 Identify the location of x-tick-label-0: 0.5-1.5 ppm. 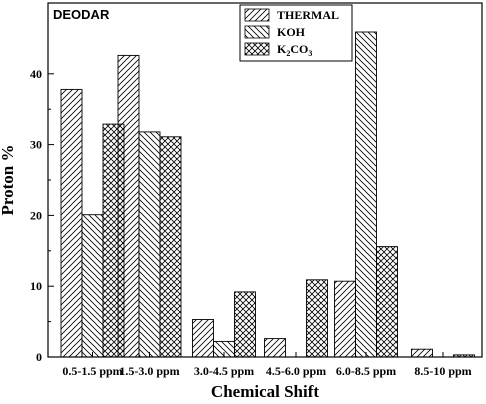
(92, 371).